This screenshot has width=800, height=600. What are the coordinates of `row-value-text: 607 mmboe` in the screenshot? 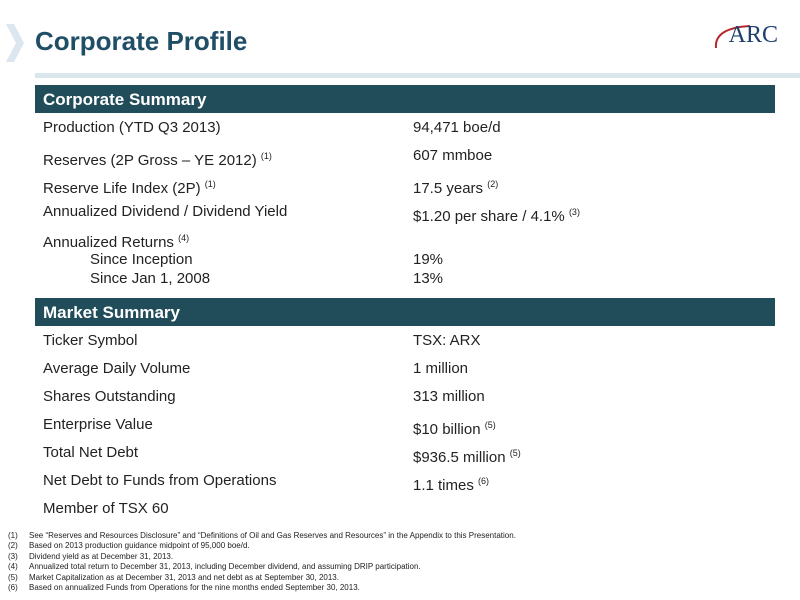 It's located at (453, 155).